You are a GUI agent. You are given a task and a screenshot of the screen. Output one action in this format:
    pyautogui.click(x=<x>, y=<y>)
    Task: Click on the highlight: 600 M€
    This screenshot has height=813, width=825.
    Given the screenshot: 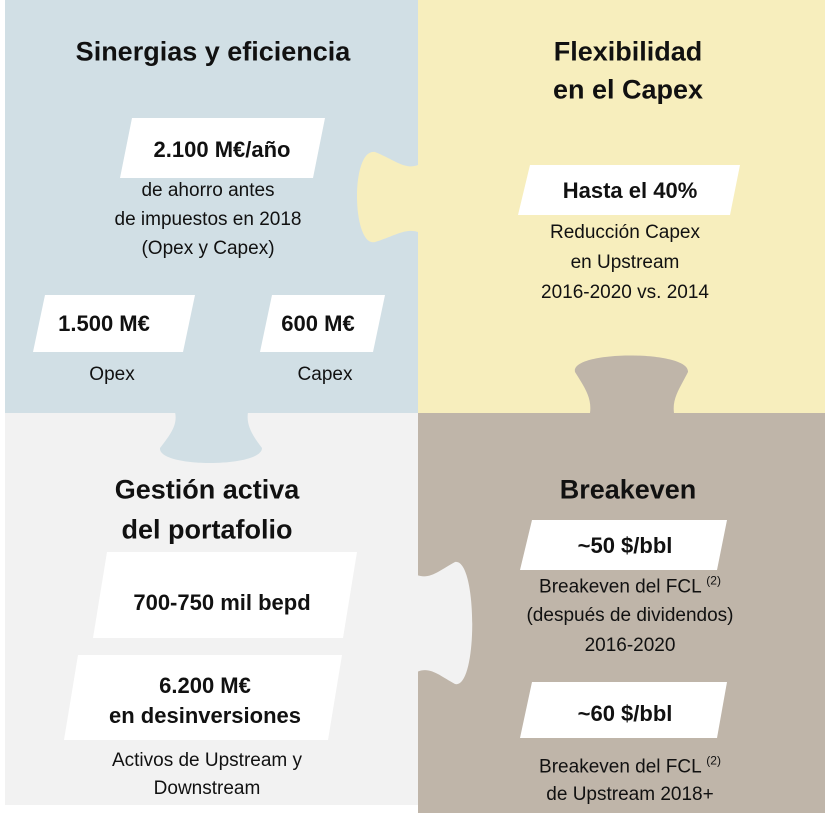 What is the action you would take?
    pyautogui.click(x=318, y=323)
    